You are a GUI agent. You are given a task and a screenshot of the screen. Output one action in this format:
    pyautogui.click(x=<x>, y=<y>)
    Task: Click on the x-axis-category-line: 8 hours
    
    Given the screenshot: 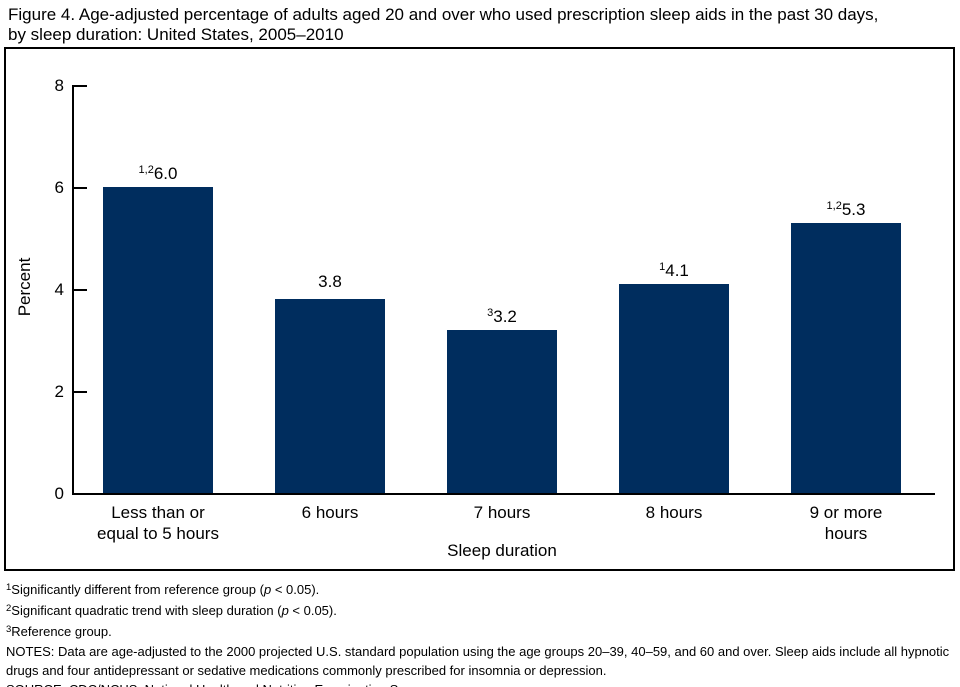 What is the action you would take?
    pyautogui.click(x=674, y=512)
    